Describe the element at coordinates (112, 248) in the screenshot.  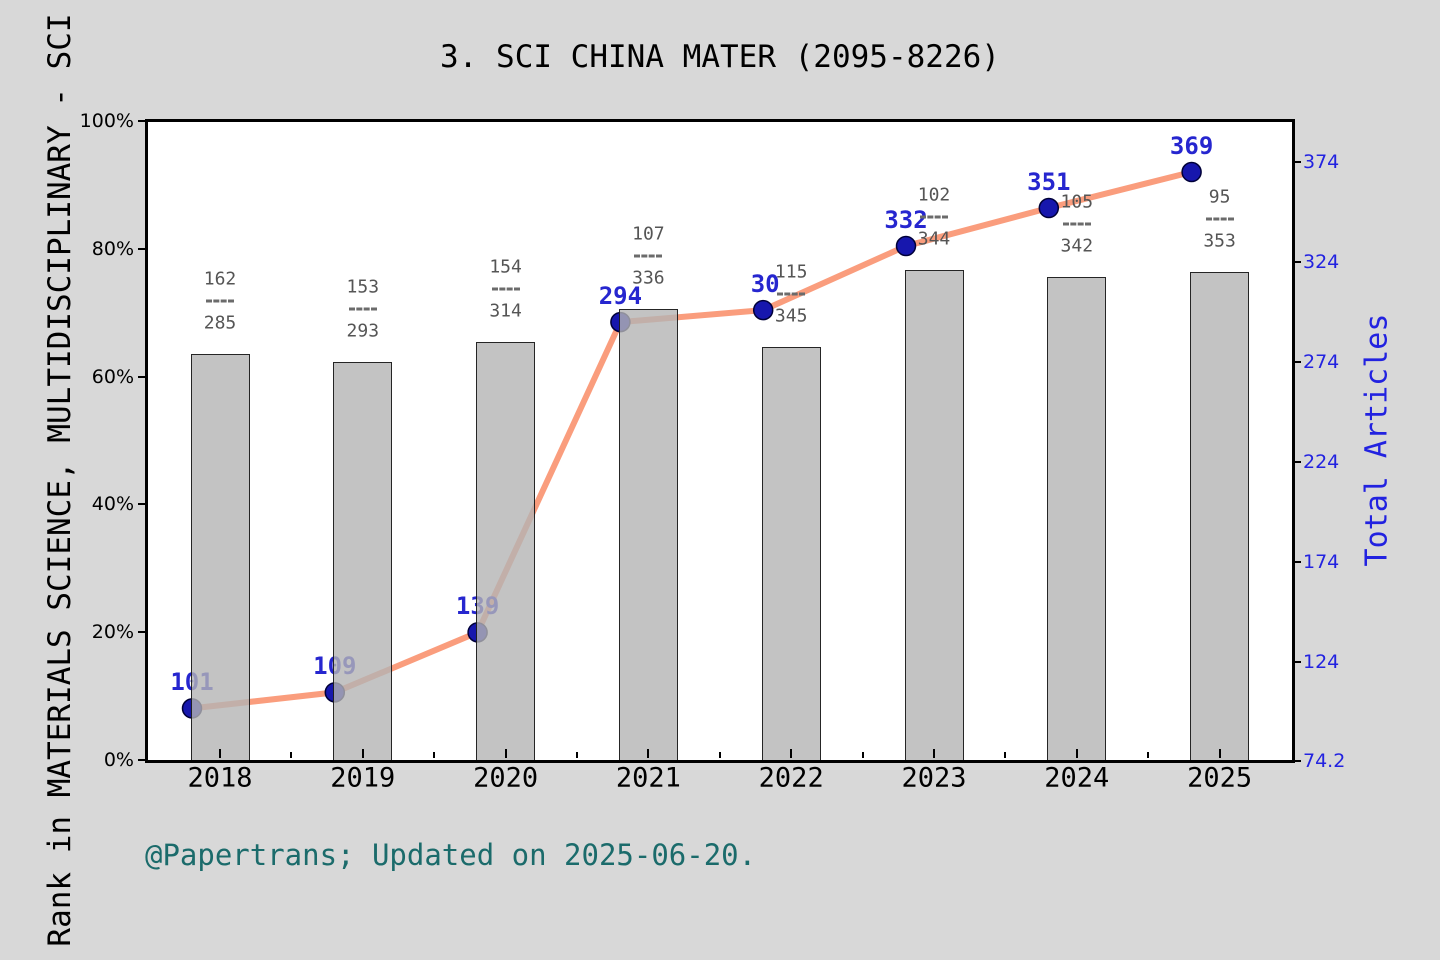
I see `left-tick-label: 80%` at that location.